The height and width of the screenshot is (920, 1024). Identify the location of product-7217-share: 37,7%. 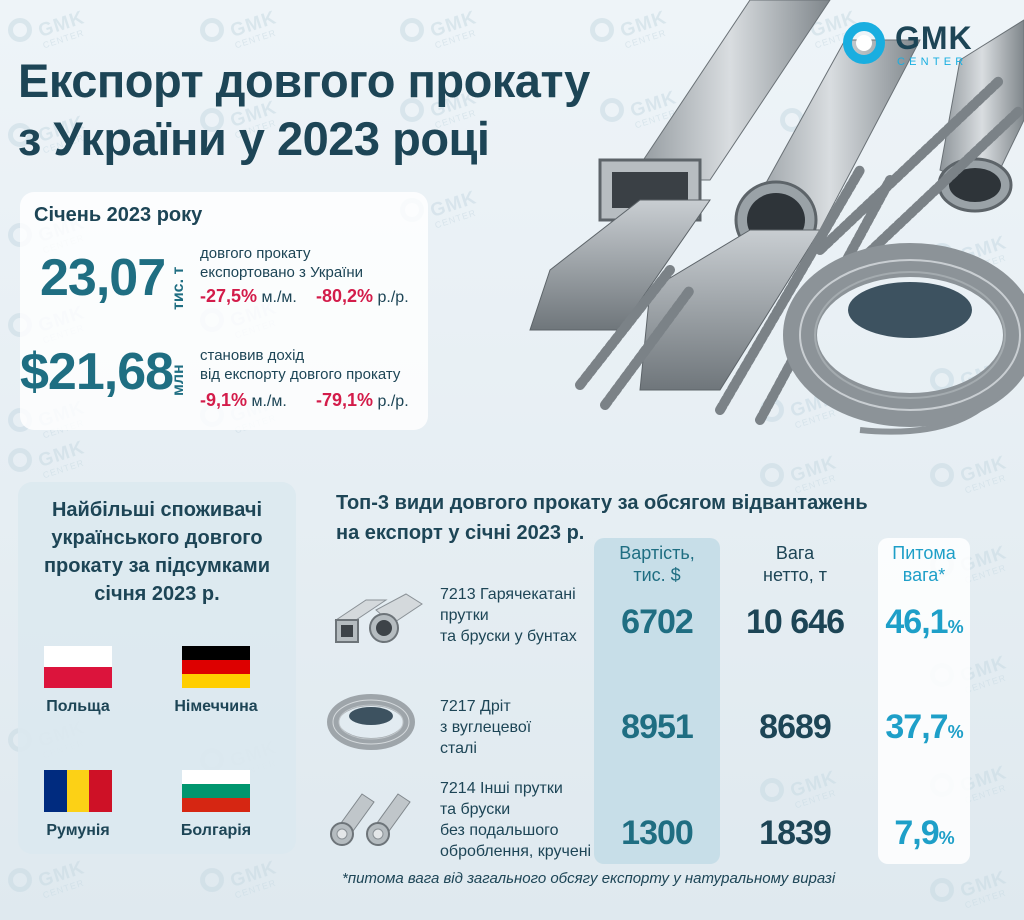
(924, 727).